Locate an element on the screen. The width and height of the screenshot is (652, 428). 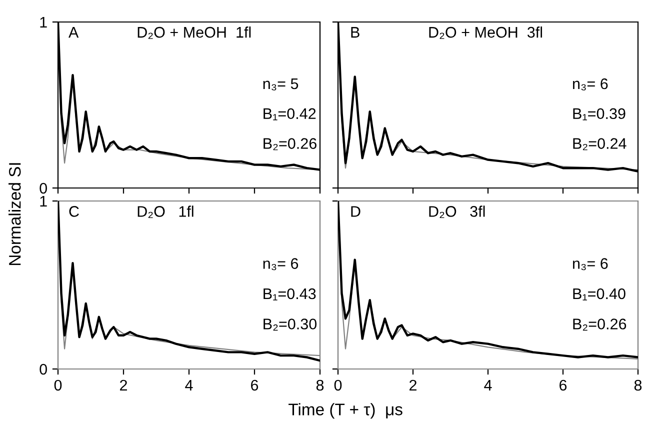
annotation: B₁=0.42 is located at coordinates (290, 114).